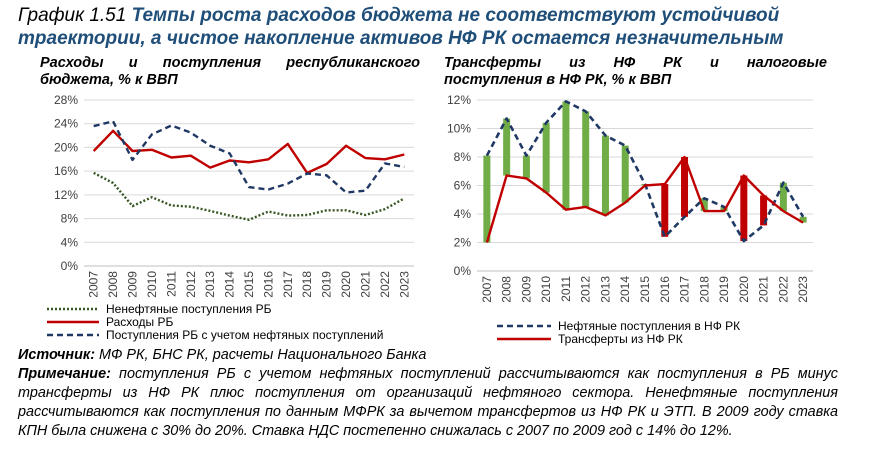 This screenshot has width=879, height=463. What do you see at coordinates (288, 284) in the screenshot?
I see `left-chart-x-tick-label: 2017` at bounding box center [288, 284].